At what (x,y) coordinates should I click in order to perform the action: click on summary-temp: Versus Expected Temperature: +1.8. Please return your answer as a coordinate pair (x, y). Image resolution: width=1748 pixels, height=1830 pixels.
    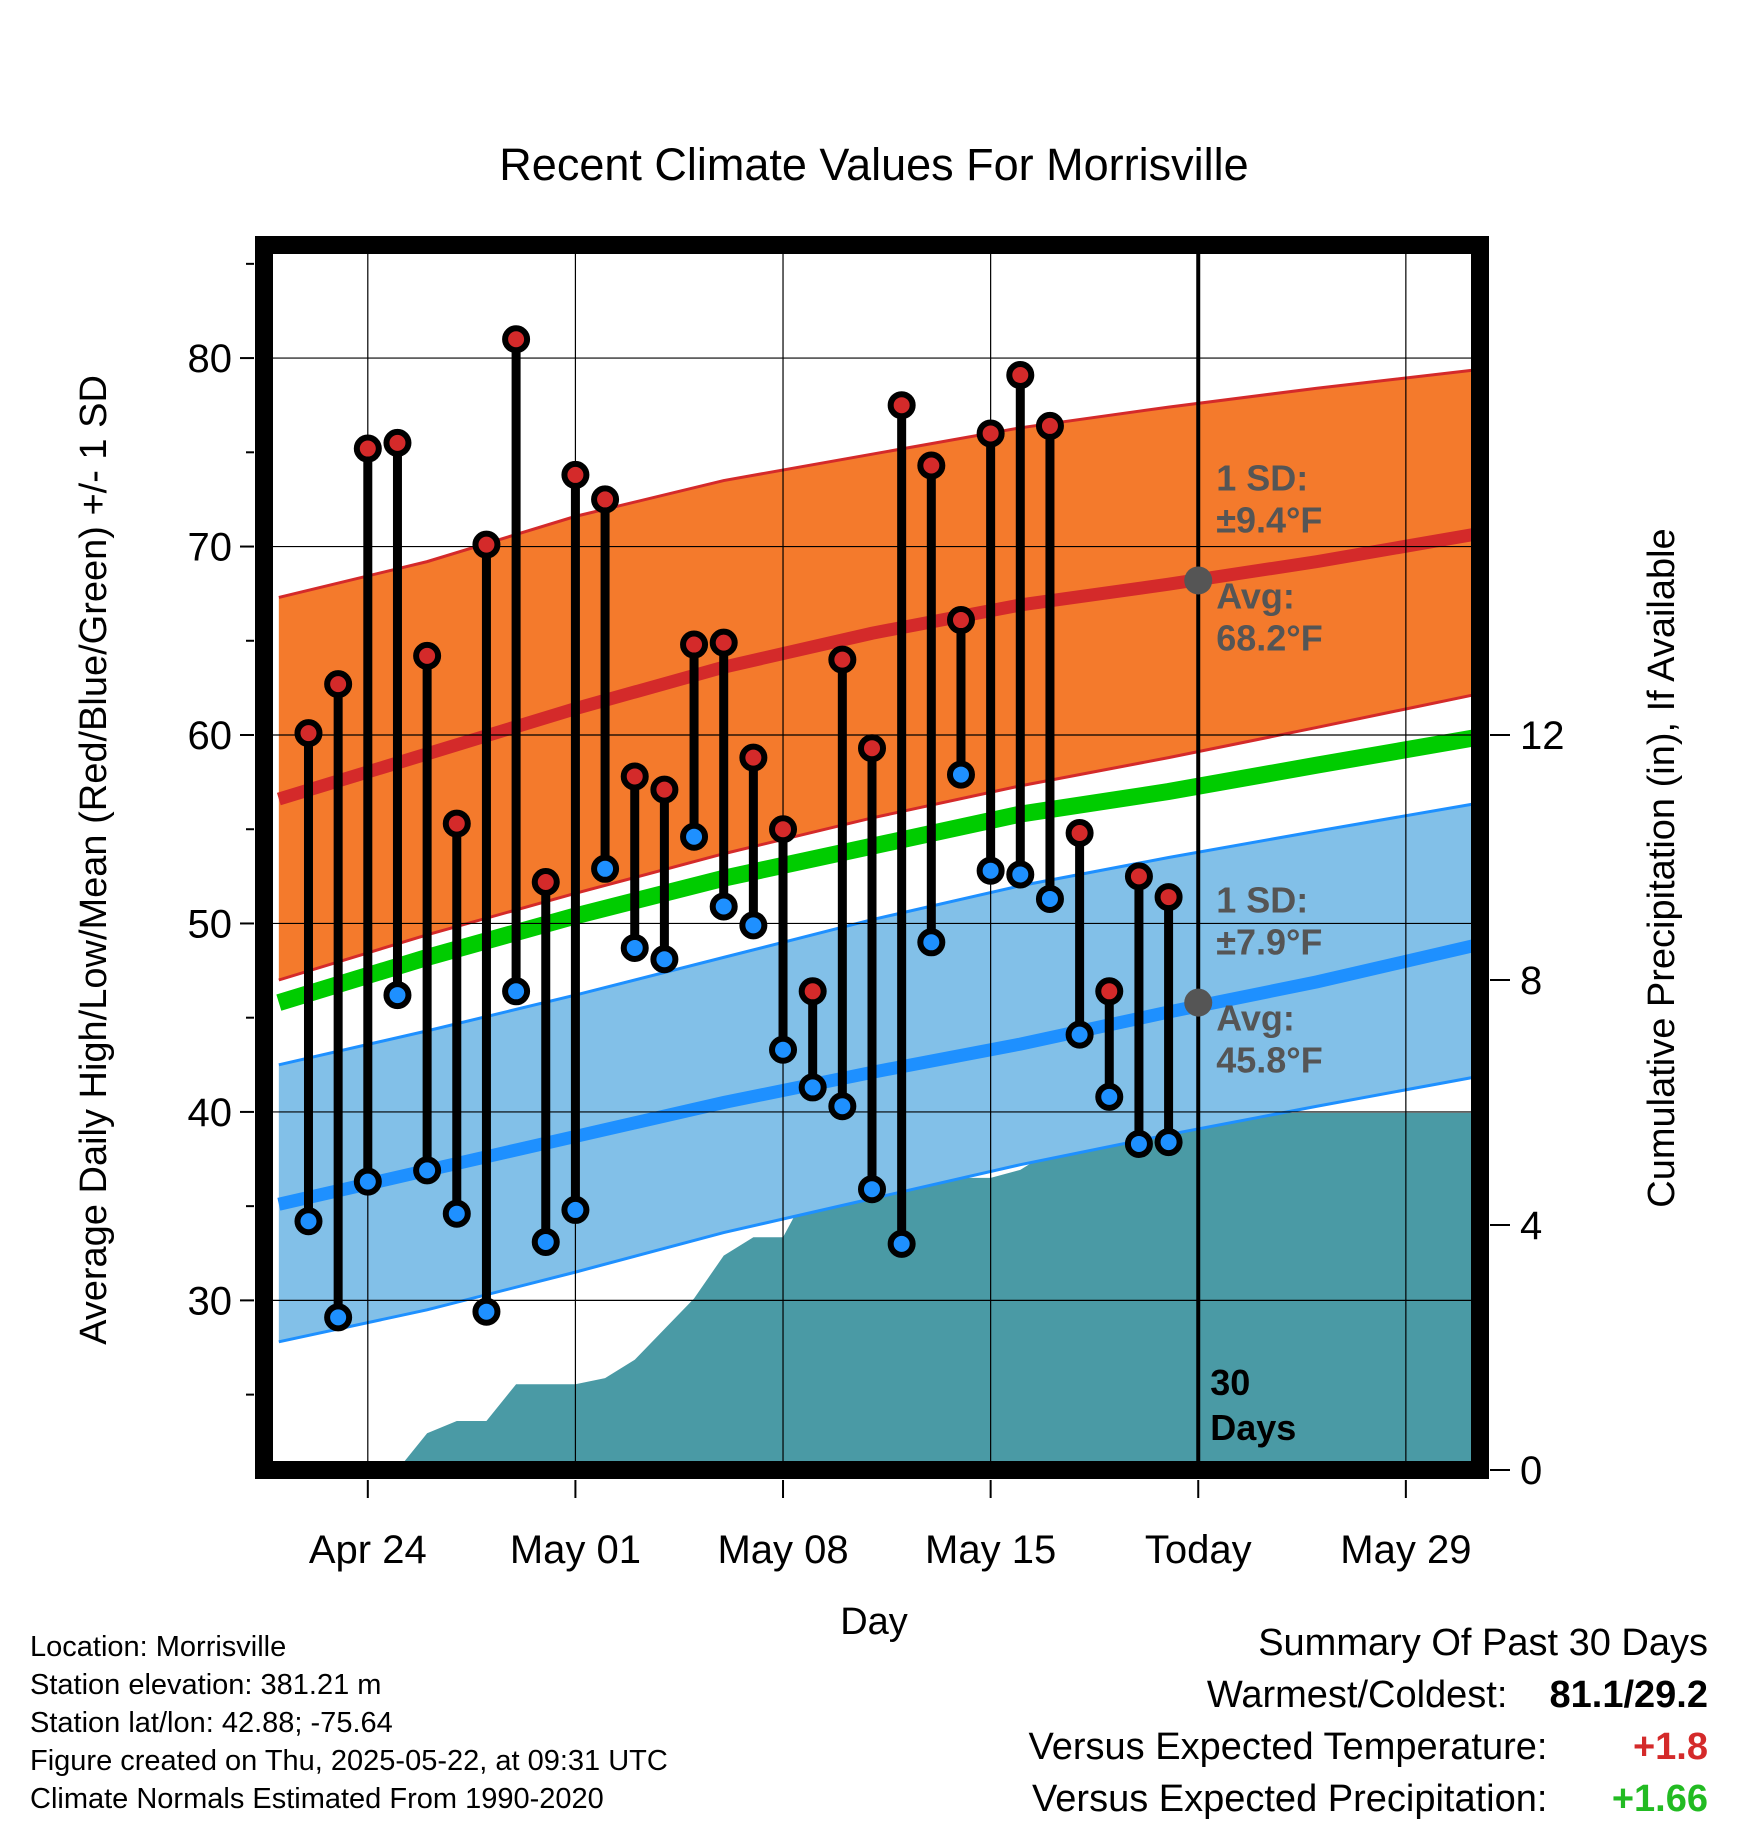
    Looking at the image, I should click on (1368, 1752).